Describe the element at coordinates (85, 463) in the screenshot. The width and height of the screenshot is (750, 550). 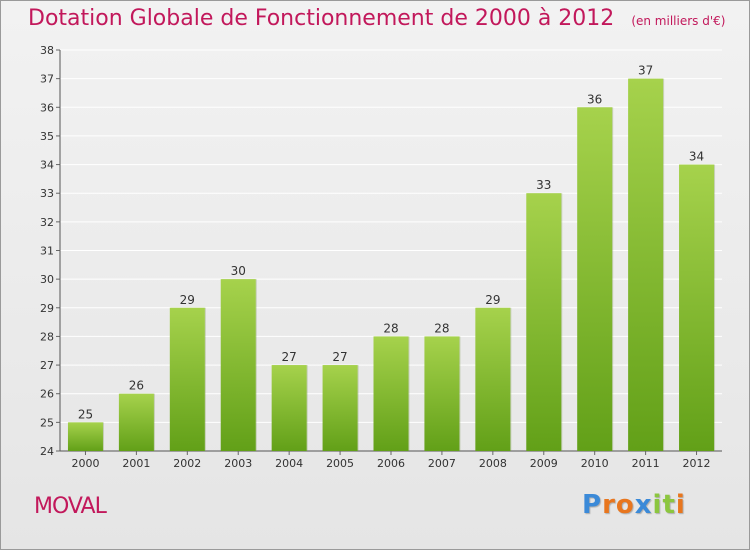
I see `x-tick-label: 2000` at that location.